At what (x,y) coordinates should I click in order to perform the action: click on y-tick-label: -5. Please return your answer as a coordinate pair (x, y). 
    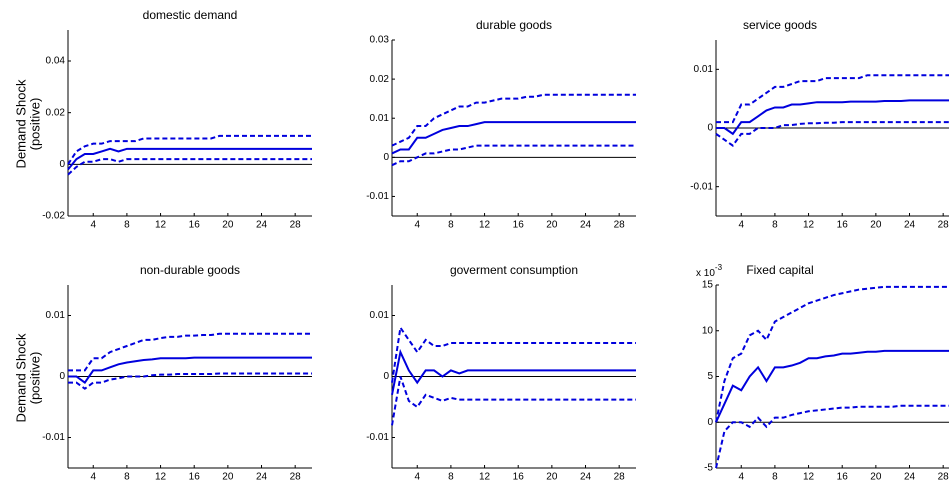
    Looking at the image, I should click on (708, 468).